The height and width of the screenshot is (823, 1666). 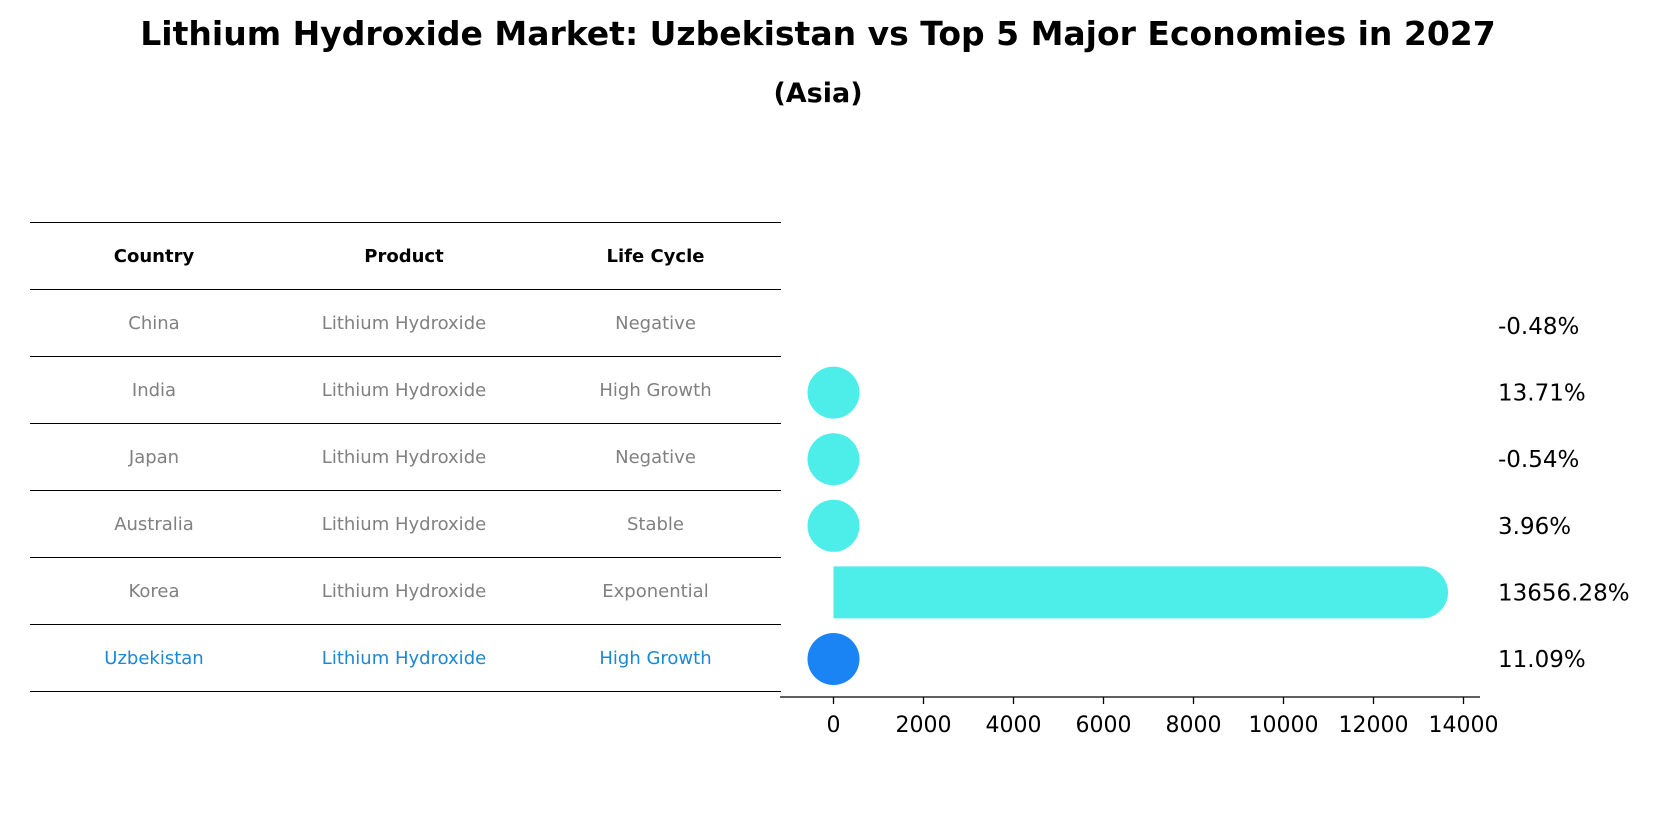 I want to click on cell-country: China, so click(x=154, y=323).